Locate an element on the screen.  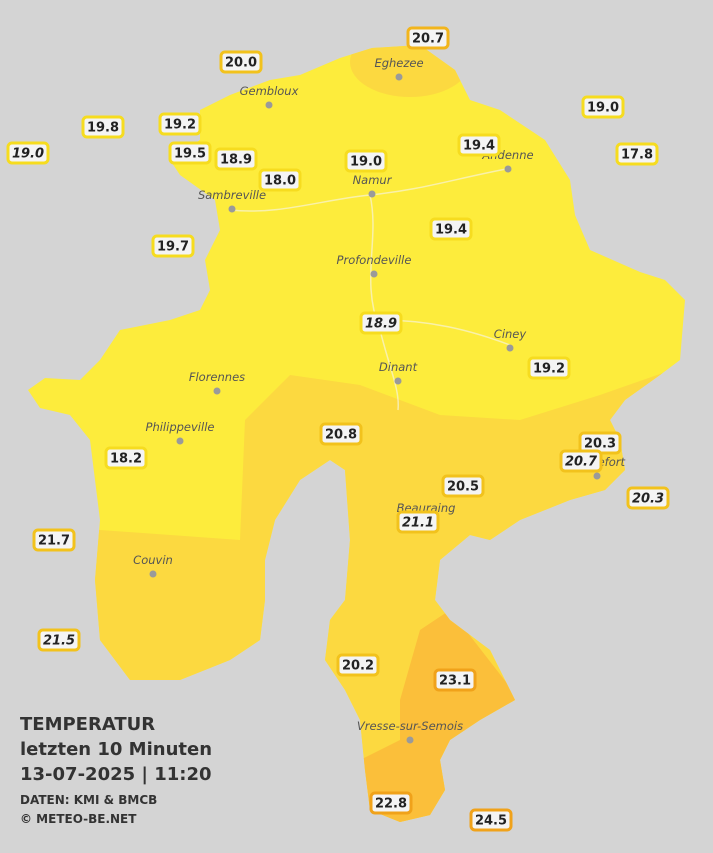
station-value: 18.2 is located at coordinates (126, 459).